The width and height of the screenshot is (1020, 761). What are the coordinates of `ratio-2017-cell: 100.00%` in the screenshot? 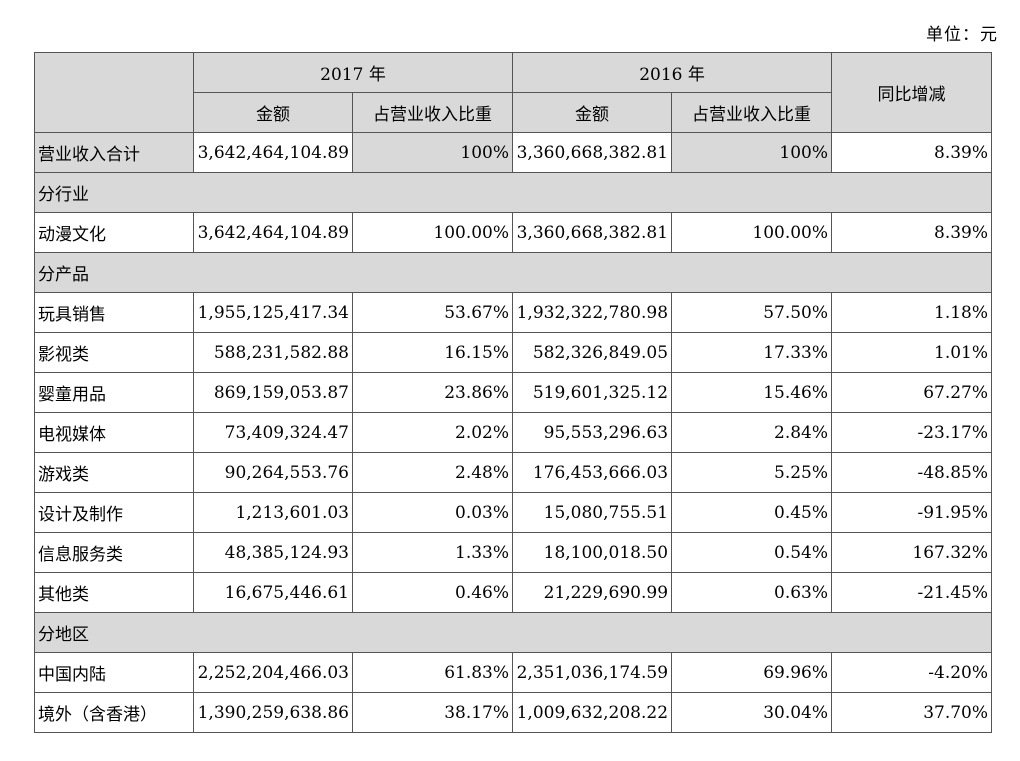 It's located at (432, 232).